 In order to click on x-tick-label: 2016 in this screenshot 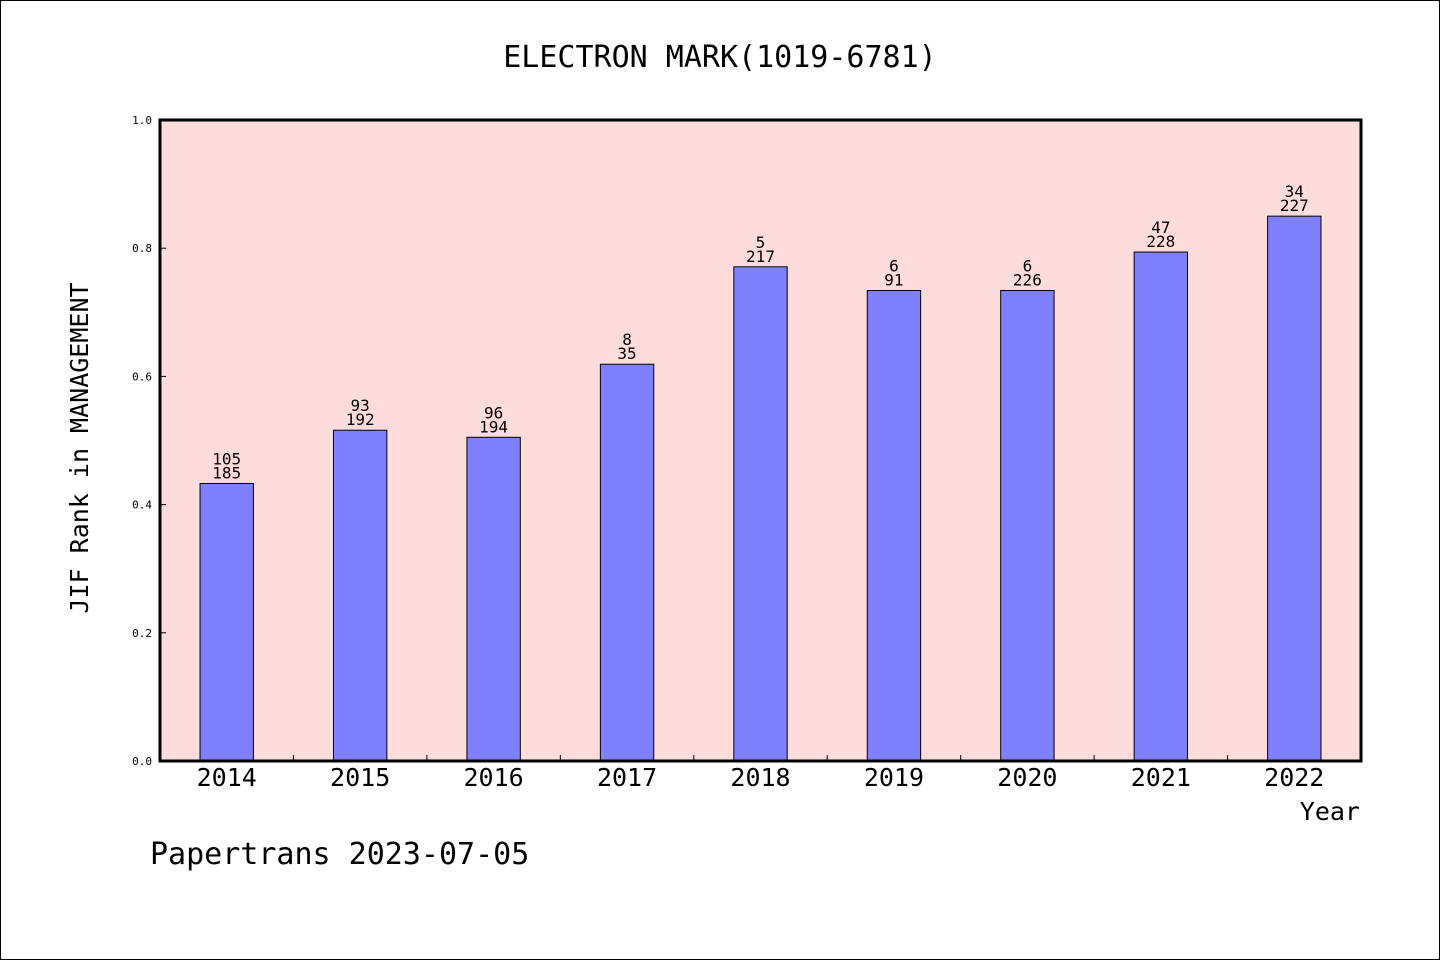, I will do `click(494, 777)`.